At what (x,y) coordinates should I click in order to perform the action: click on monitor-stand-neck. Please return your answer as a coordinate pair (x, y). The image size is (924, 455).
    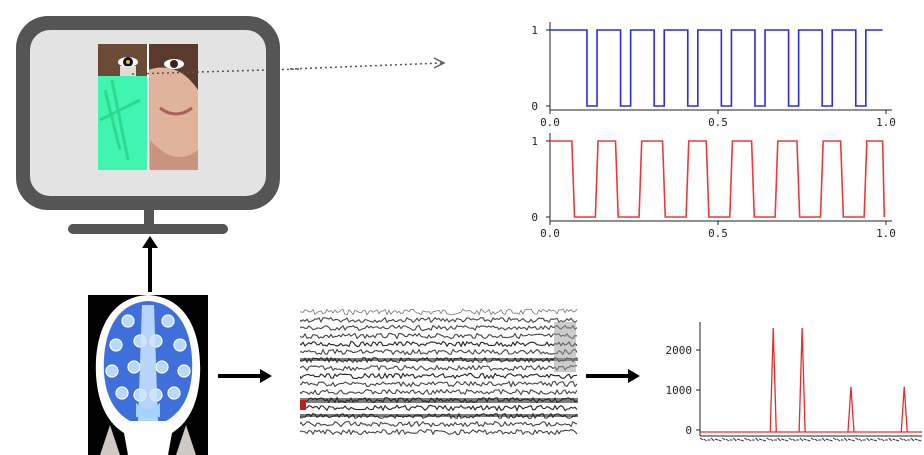
    Looking at the image, I should click on (149, 221).